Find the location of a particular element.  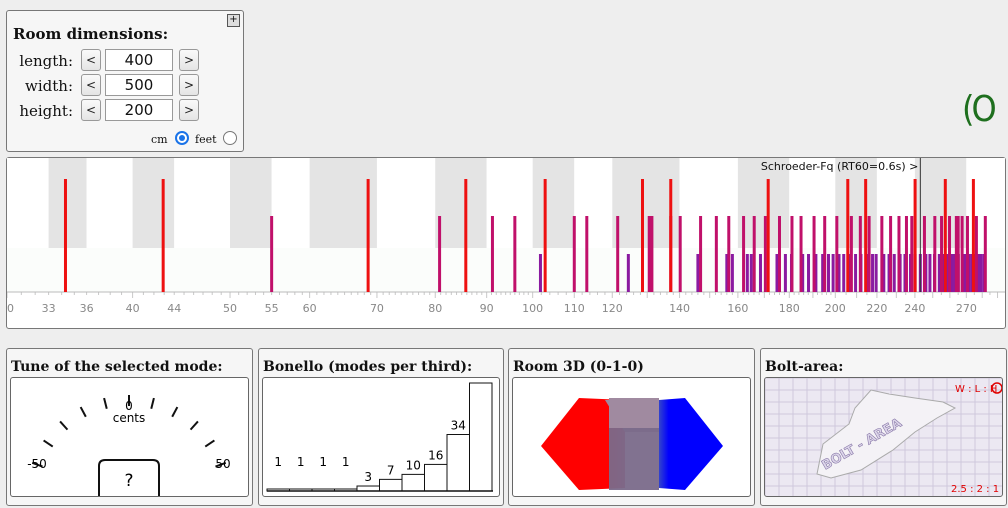

bonello-chart: 11113710163465 is located at coordinates (381, 437).